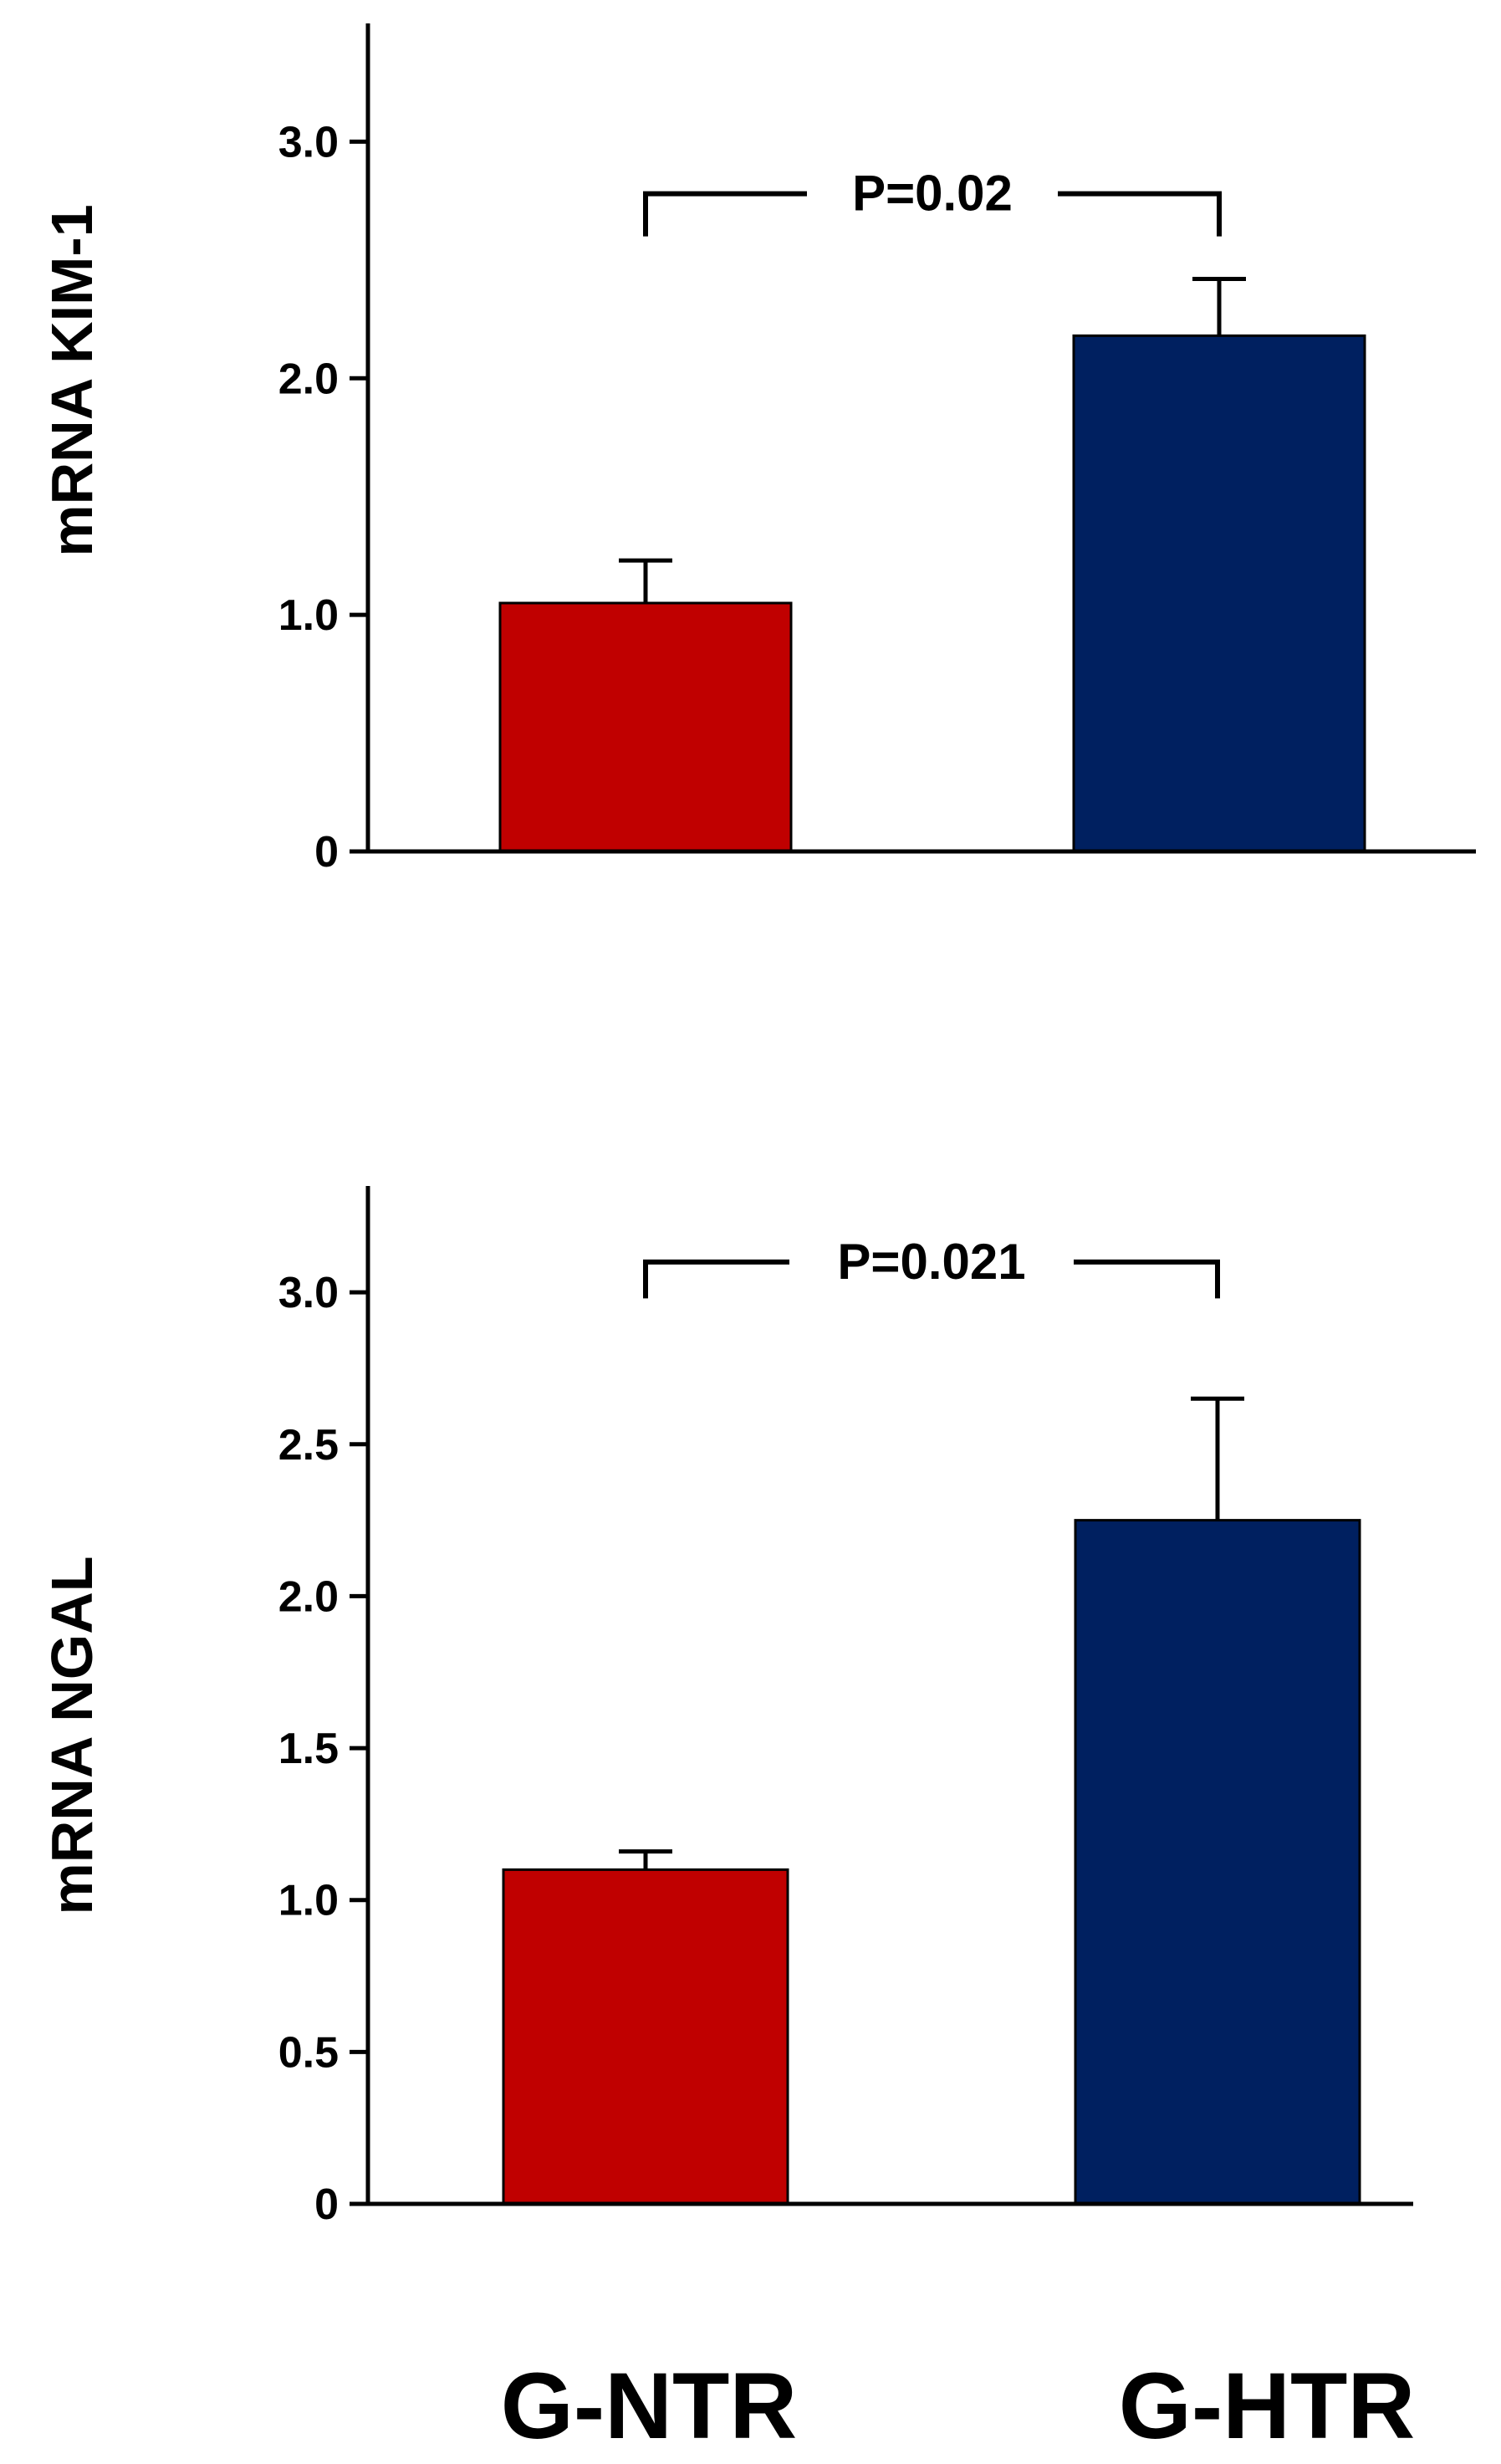 The image size is (1501, 2464). I want to click on x-category-label-g-ntr: G-NTR, so click(650, 2406).